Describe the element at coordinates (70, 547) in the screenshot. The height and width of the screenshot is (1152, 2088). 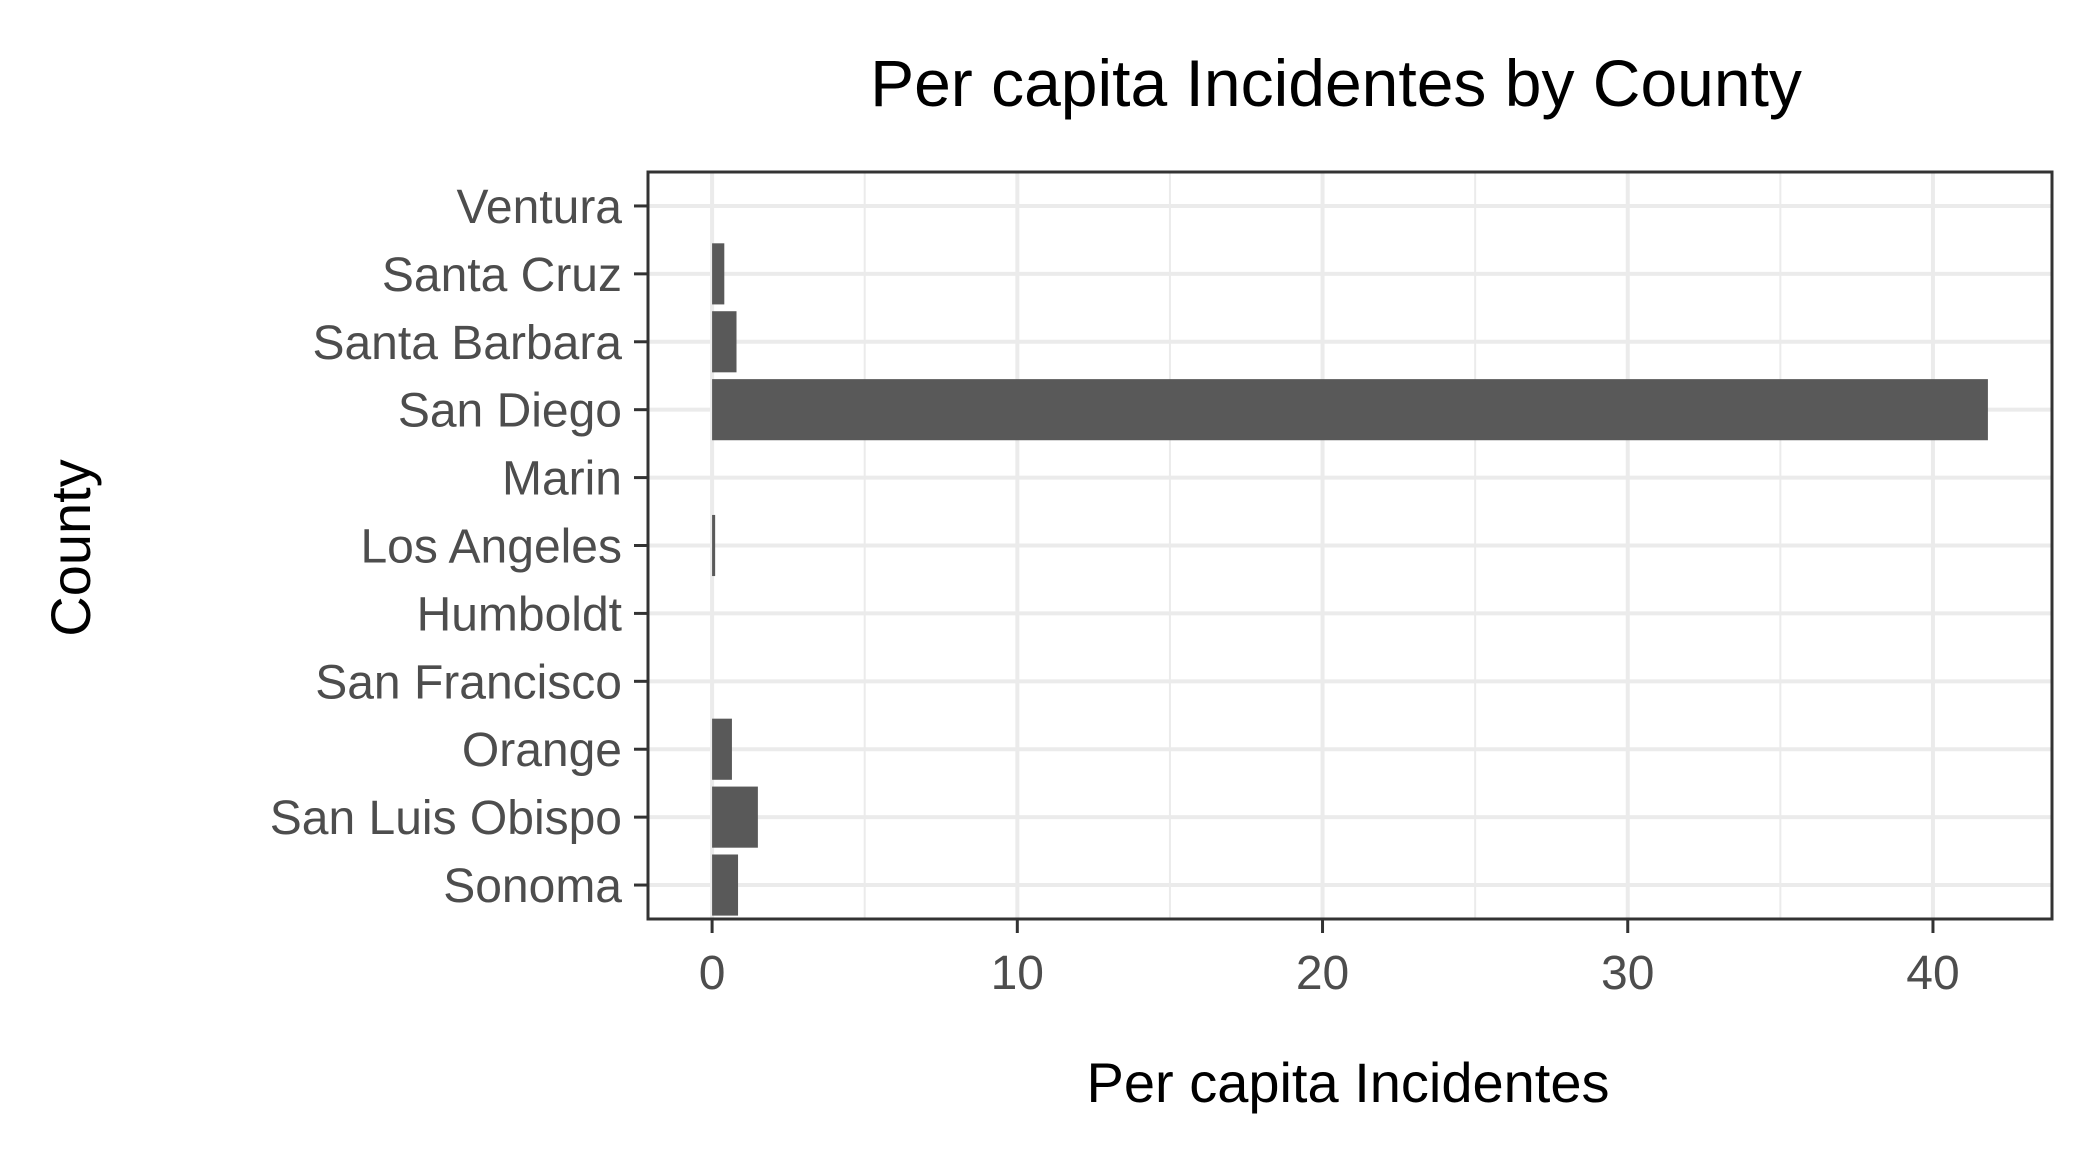
I see `y-axis-title: County` at that location.